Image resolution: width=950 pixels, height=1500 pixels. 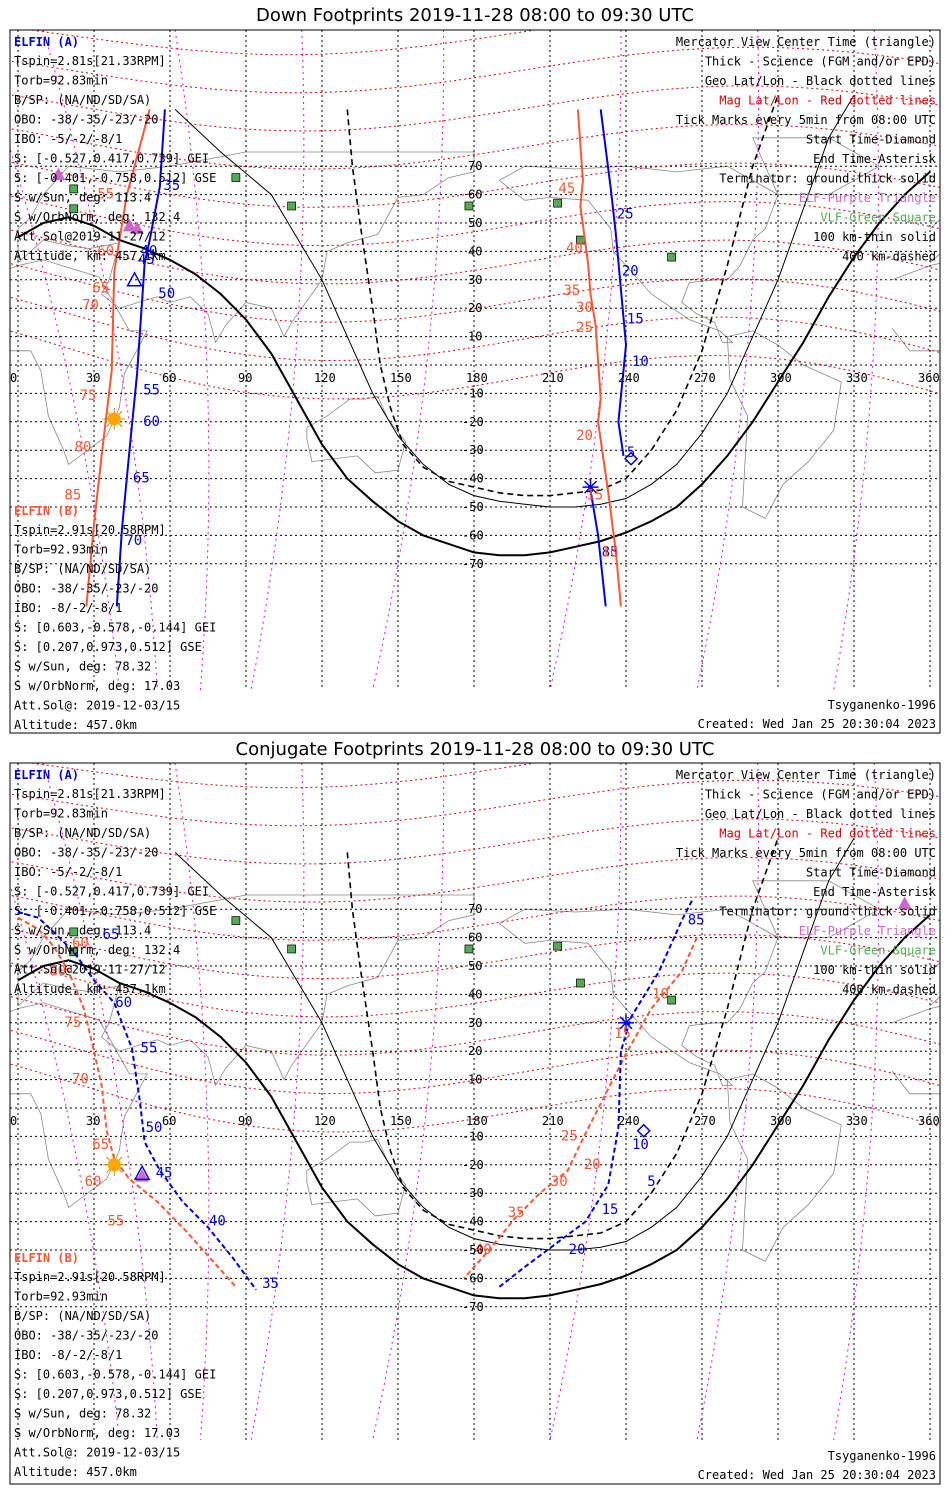 What do you see at coordinates (820, 814) in the screenshot?
I see `legend-line: Geo Lat/Lon - Black dotted lines` at bounding box center [820, 814].